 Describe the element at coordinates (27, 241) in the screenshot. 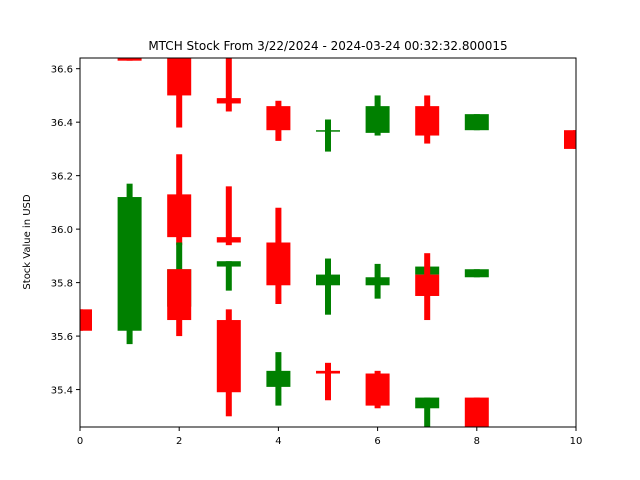

I see `y-axis-title: Stock Value in USD` at that location.